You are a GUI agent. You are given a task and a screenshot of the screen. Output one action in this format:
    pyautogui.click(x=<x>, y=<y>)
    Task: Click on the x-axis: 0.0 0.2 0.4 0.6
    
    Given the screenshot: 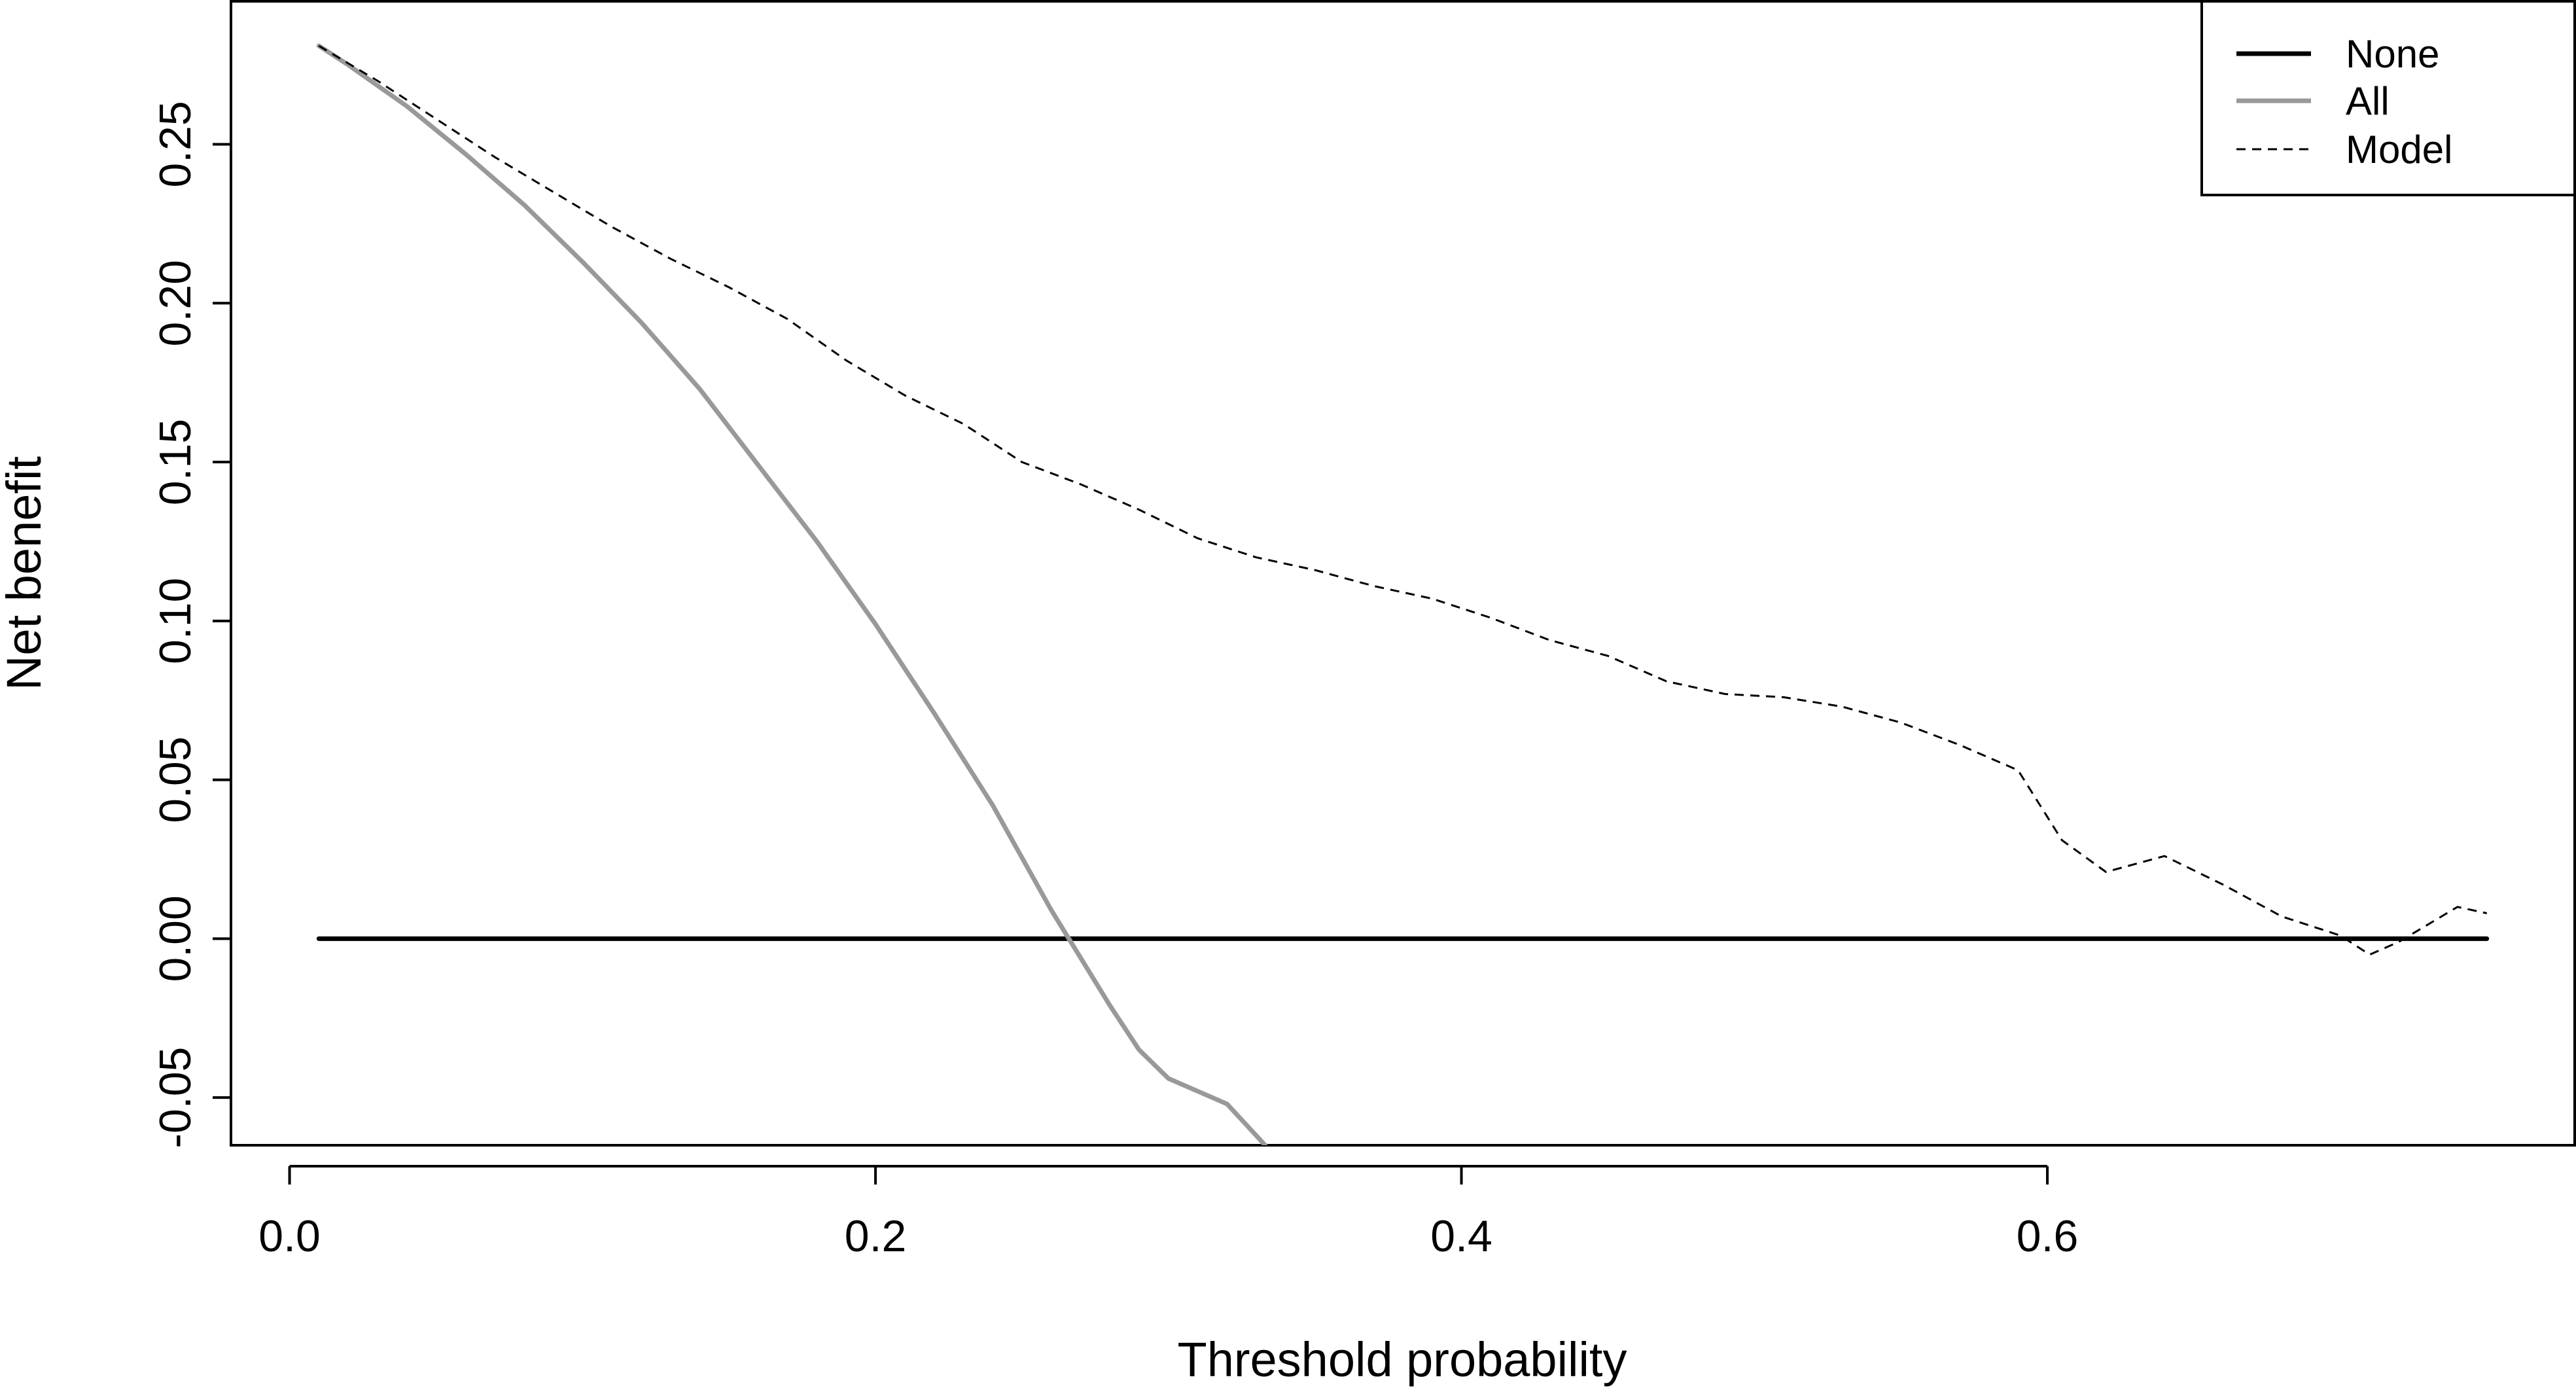 What is the action you would take?
    pyautogui.click(x=1168, y=1213)
    